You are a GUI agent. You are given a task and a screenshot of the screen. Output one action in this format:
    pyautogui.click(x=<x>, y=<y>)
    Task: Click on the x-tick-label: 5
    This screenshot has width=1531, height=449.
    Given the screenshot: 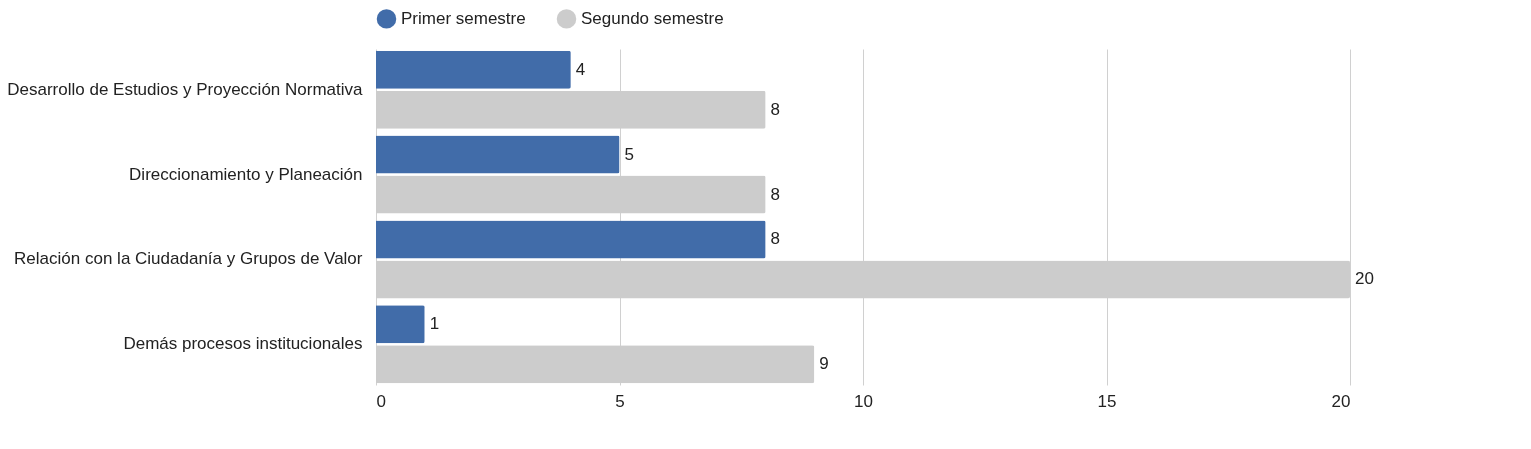 What is the action you would take?
    pyautogui.click(x=620, y=401)
    